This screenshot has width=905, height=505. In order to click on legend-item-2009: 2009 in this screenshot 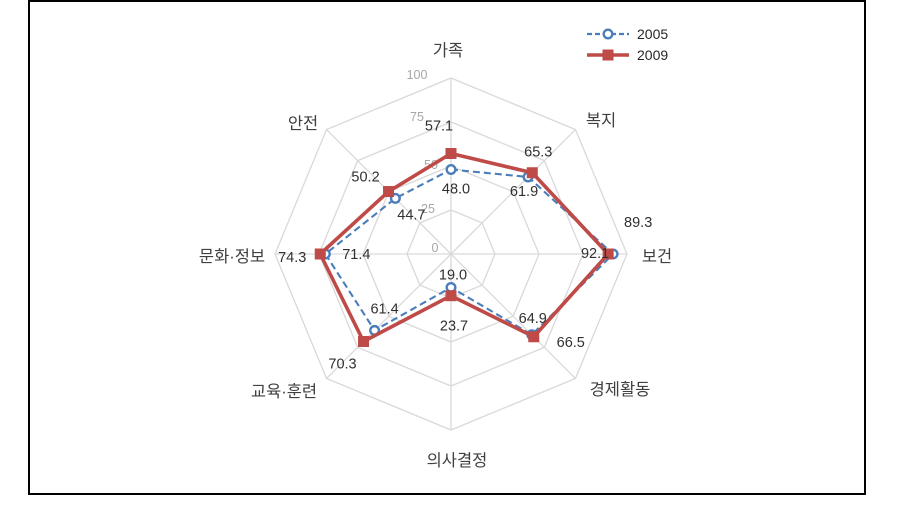, I will do `click(627, 55)`.